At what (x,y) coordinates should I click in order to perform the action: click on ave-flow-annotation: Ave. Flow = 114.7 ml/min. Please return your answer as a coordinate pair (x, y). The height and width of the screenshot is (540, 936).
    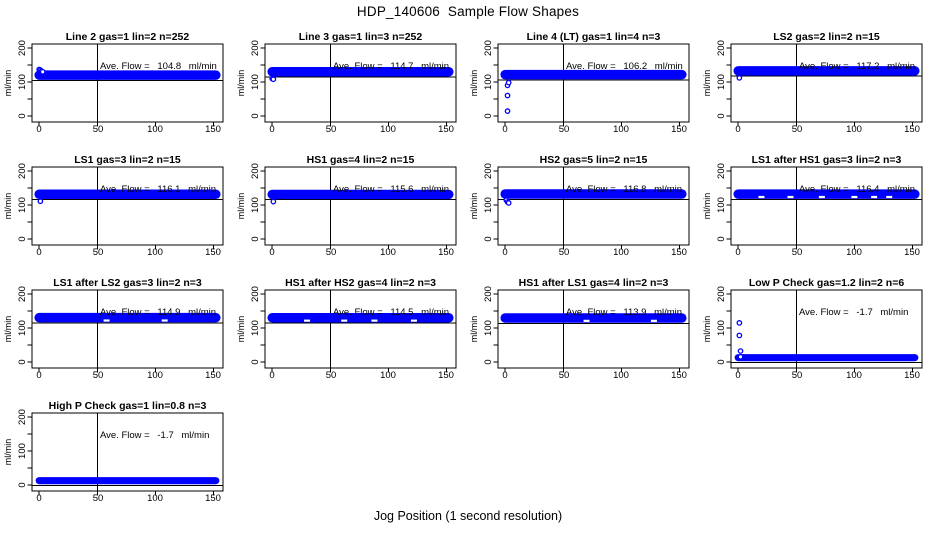
    Looking at the image, I should click on (391, 67).